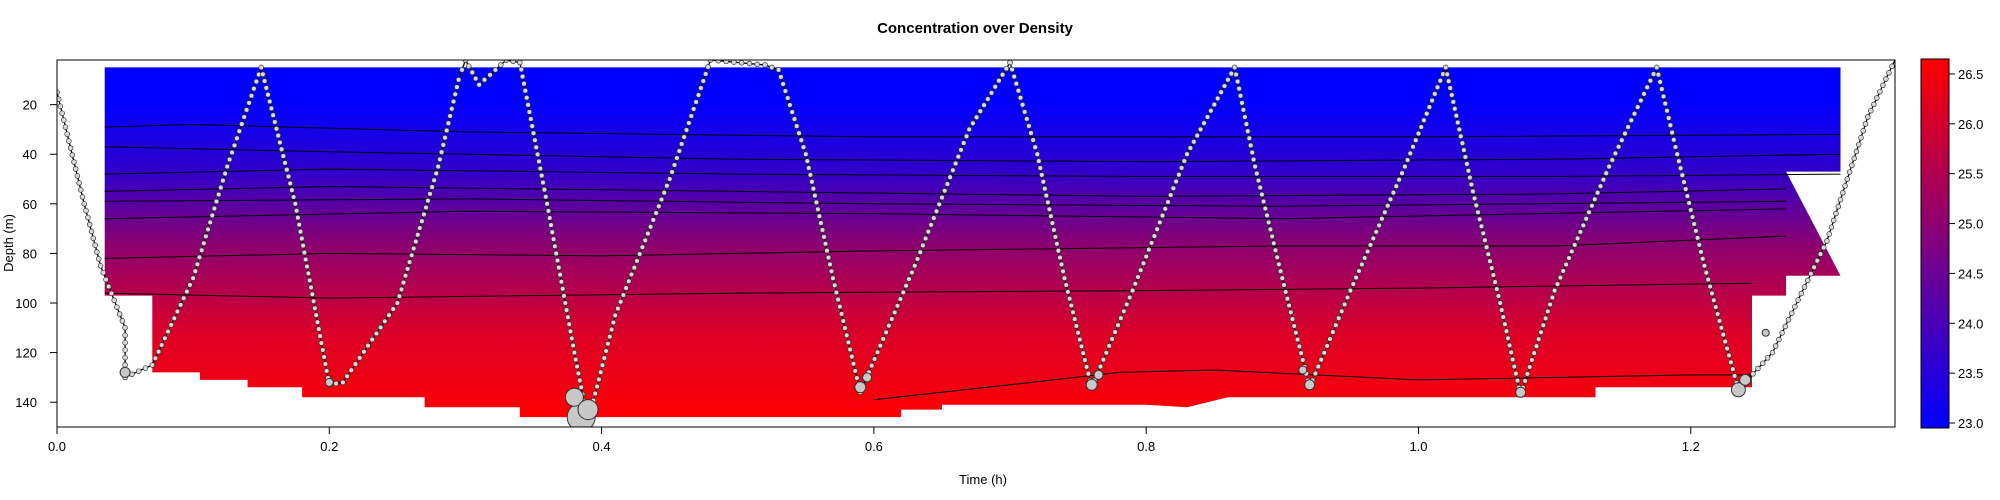 The width and height of the screenshot is (2000, 500). What do you see at coordinates (30, 105) in the screenshot?
I see `y-tick-label-0: 20` at bounding box center [30, 105].